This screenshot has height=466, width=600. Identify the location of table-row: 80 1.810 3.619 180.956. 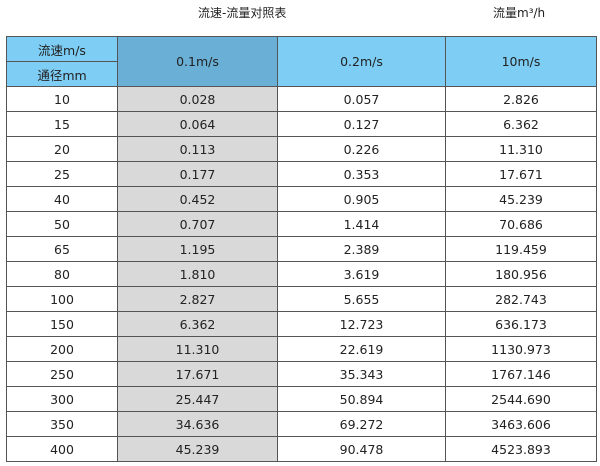
(301, 274).